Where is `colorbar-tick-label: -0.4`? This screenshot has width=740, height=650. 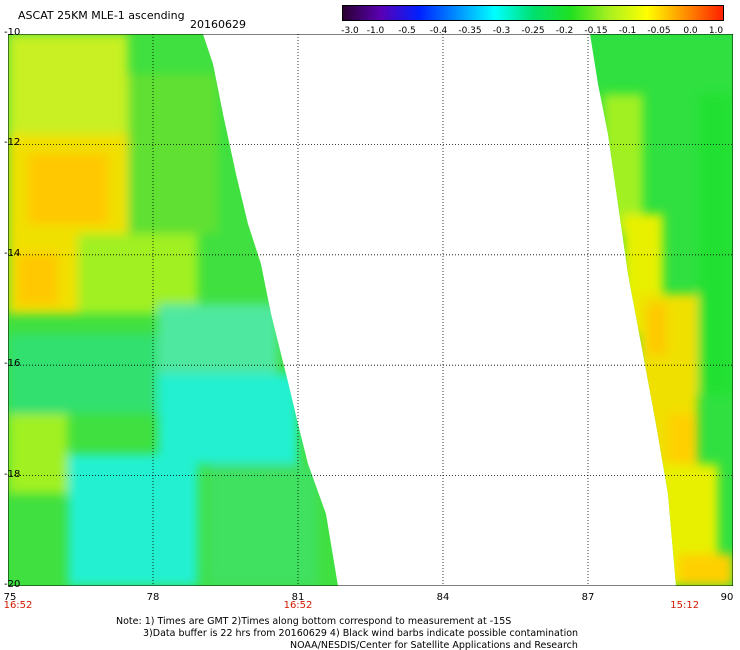
colorbar-tick-label: -0.4 is located at coordinates (438, 31).